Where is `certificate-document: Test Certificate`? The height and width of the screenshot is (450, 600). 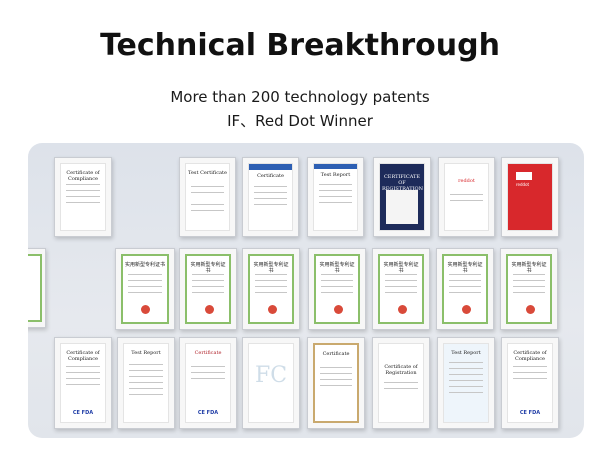
certificate-document: Test Certificate is located at coordinates (207, 197).